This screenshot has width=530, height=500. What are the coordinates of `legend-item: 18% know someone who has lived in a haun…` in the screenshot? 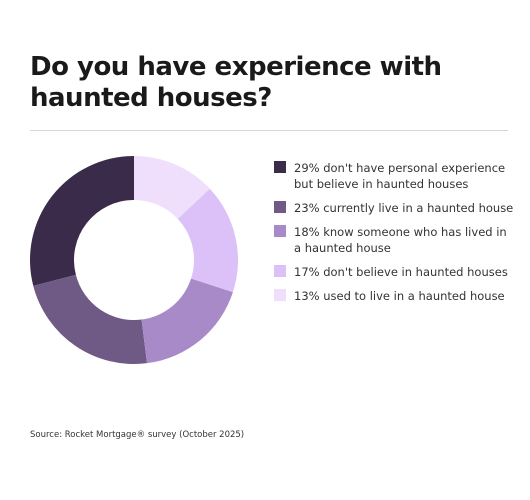 It's located at (394, 240).